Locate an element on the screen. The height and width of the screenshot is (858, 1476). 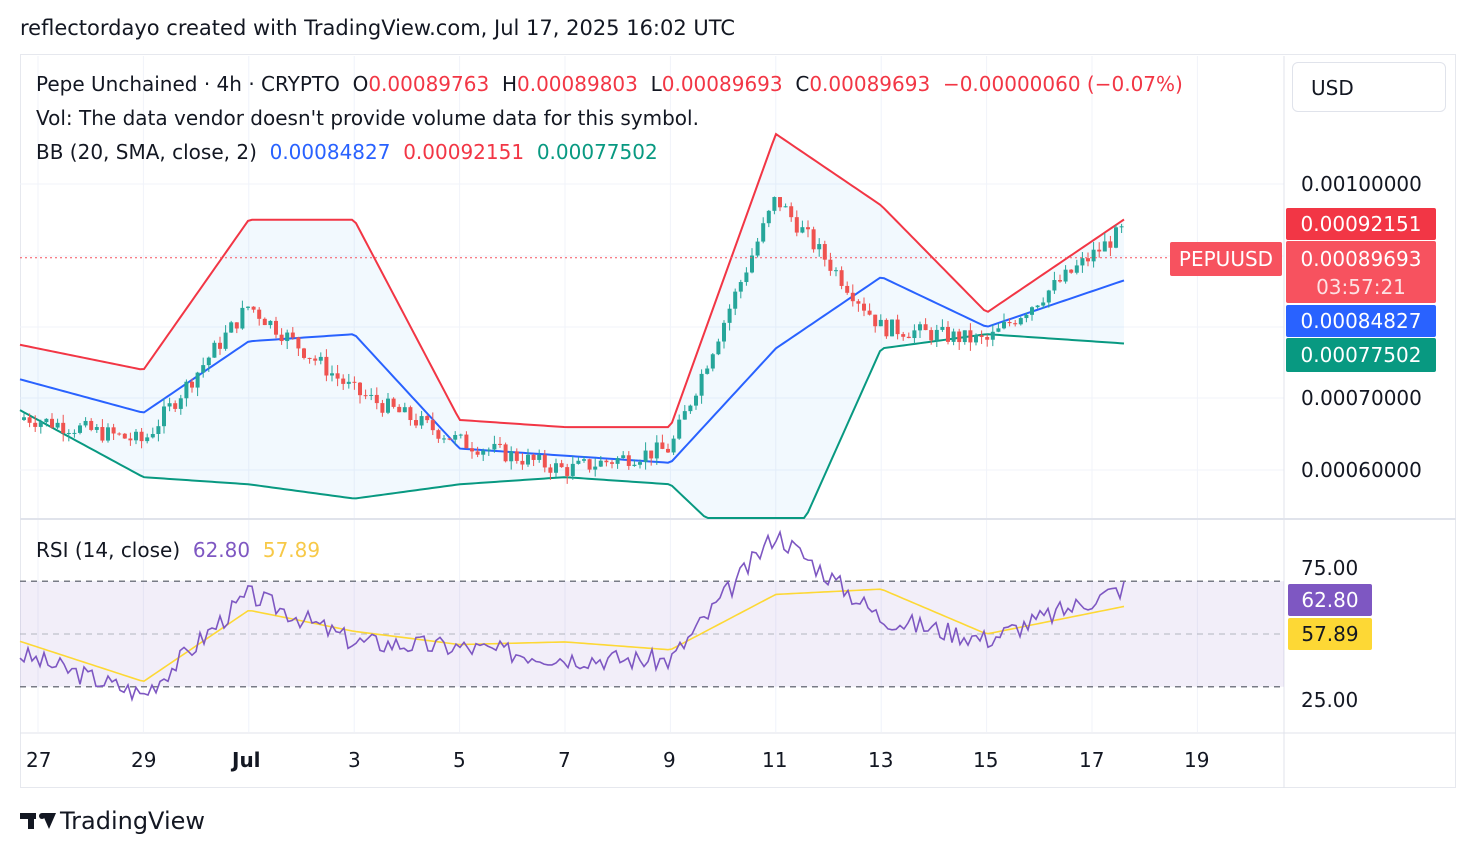
last-price-value: 0.00089693 is located at coordinates (1361, 259).